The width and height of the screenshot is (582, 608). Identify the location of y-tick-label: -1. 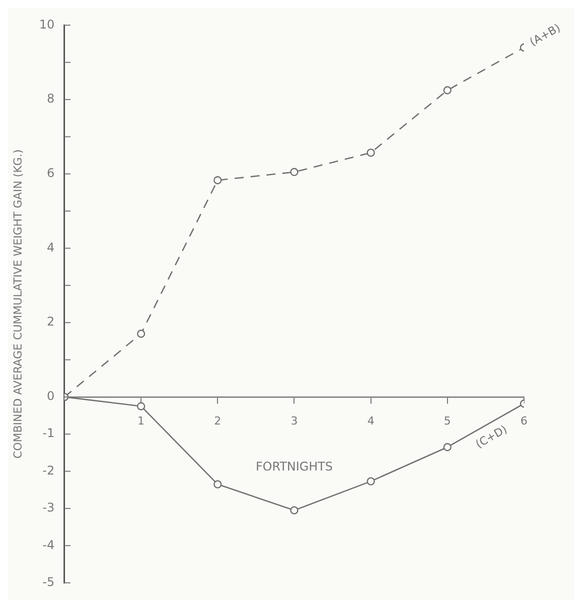
(48, 433).